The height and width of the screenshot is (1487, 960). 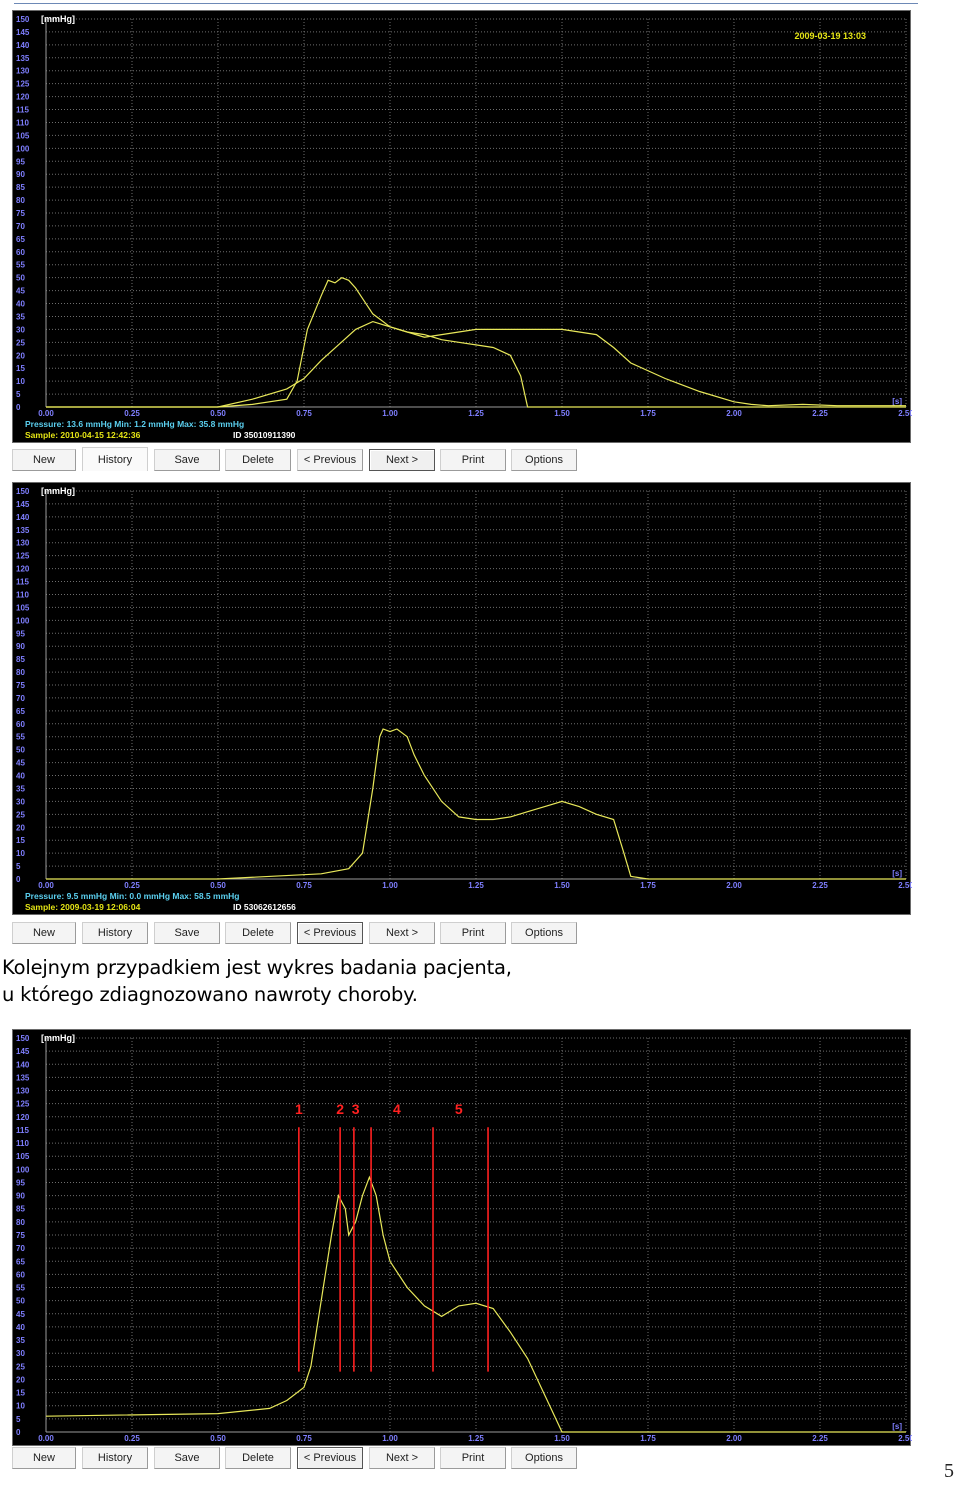 I want to click on x-tick-label: 1.00, so click(x=390, y=413).